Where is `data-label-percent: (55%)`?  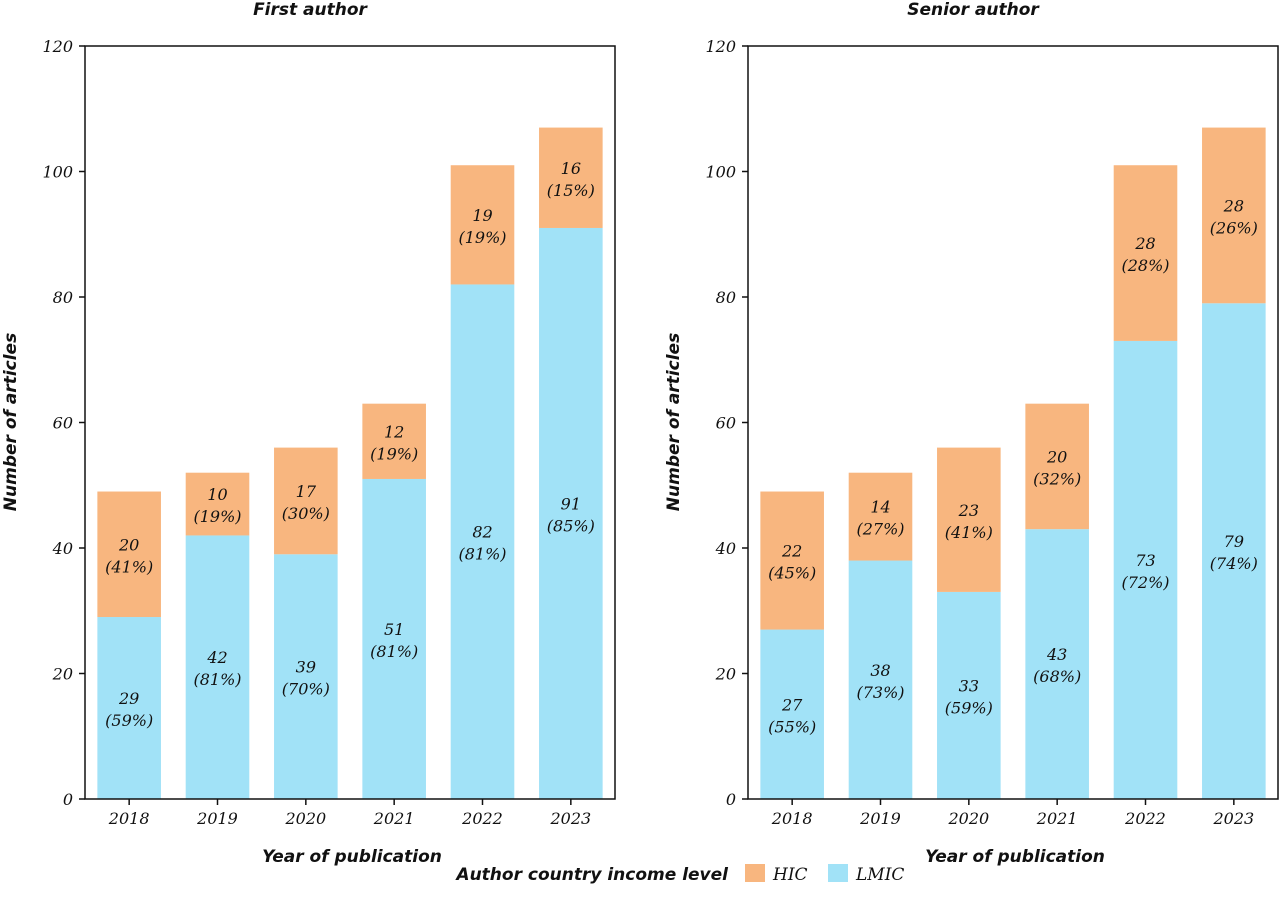 data-label-percent: (55%) is located at coordinates (792, 726).